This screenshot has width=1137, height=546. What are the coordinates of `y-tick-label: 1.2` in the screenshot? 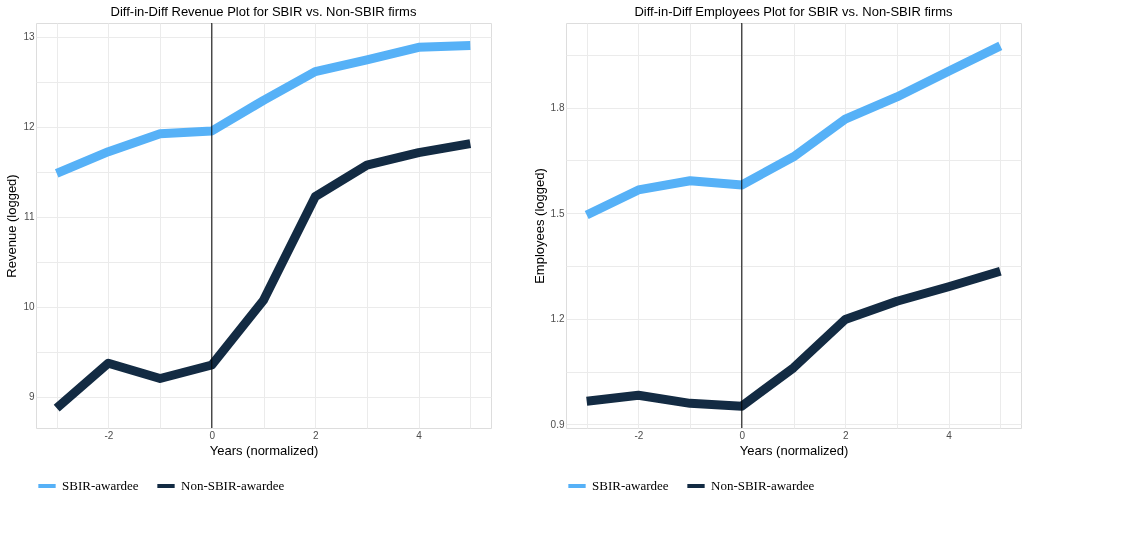 It's located at (557, 319).